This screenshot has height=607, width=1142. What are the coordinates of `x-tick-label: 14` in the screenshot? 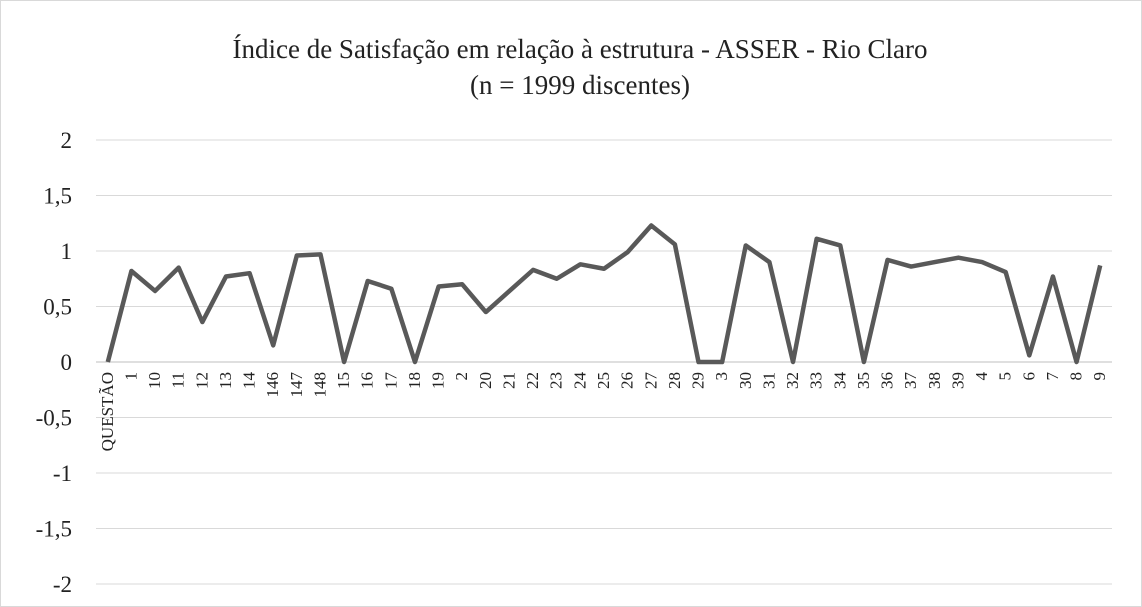 It's located at (249, 381).